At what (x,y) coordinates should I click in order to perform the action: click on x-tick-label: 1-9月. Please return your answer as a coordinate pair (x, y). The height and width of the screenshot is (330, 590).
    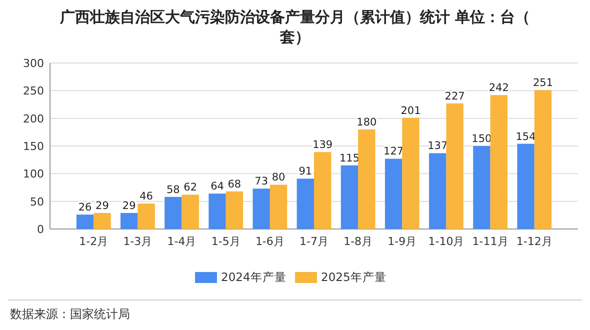
    Looking at the image, I should click on (402, 241).